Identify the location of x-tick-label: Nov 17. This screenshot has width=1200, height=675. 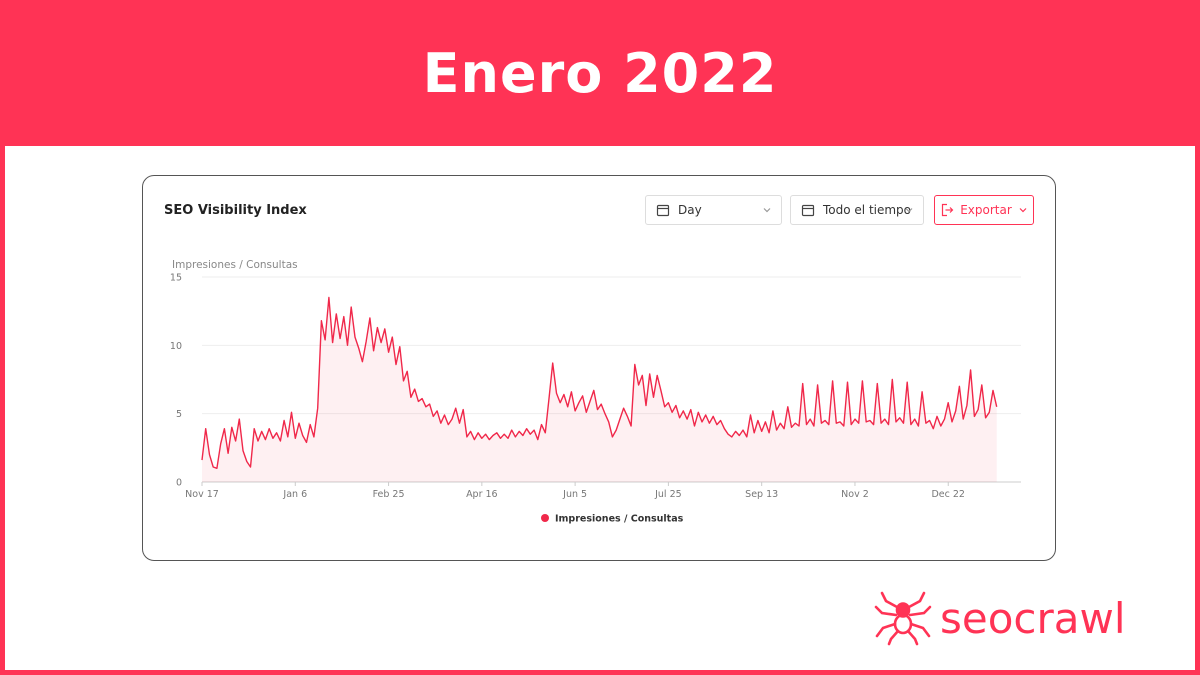
(202, 494).